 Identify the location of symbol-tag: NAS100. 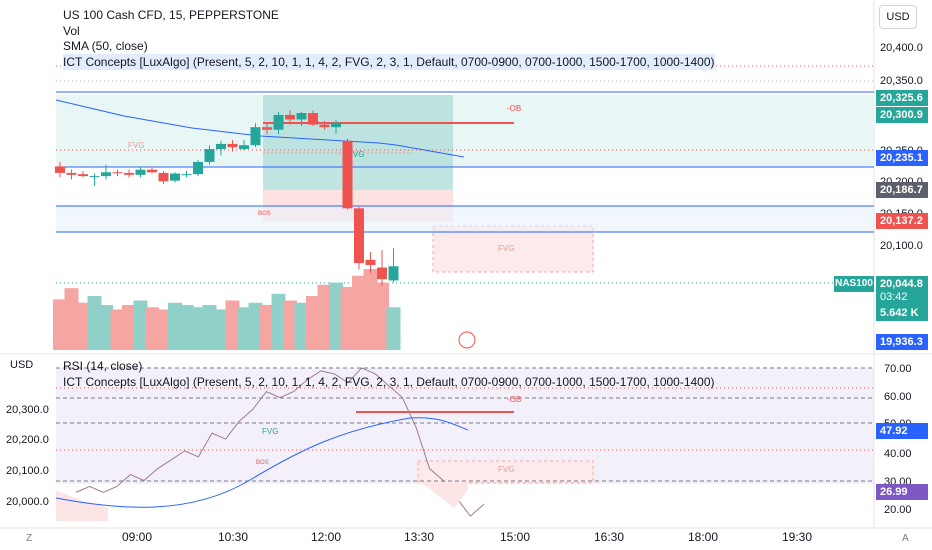
(854, 284).